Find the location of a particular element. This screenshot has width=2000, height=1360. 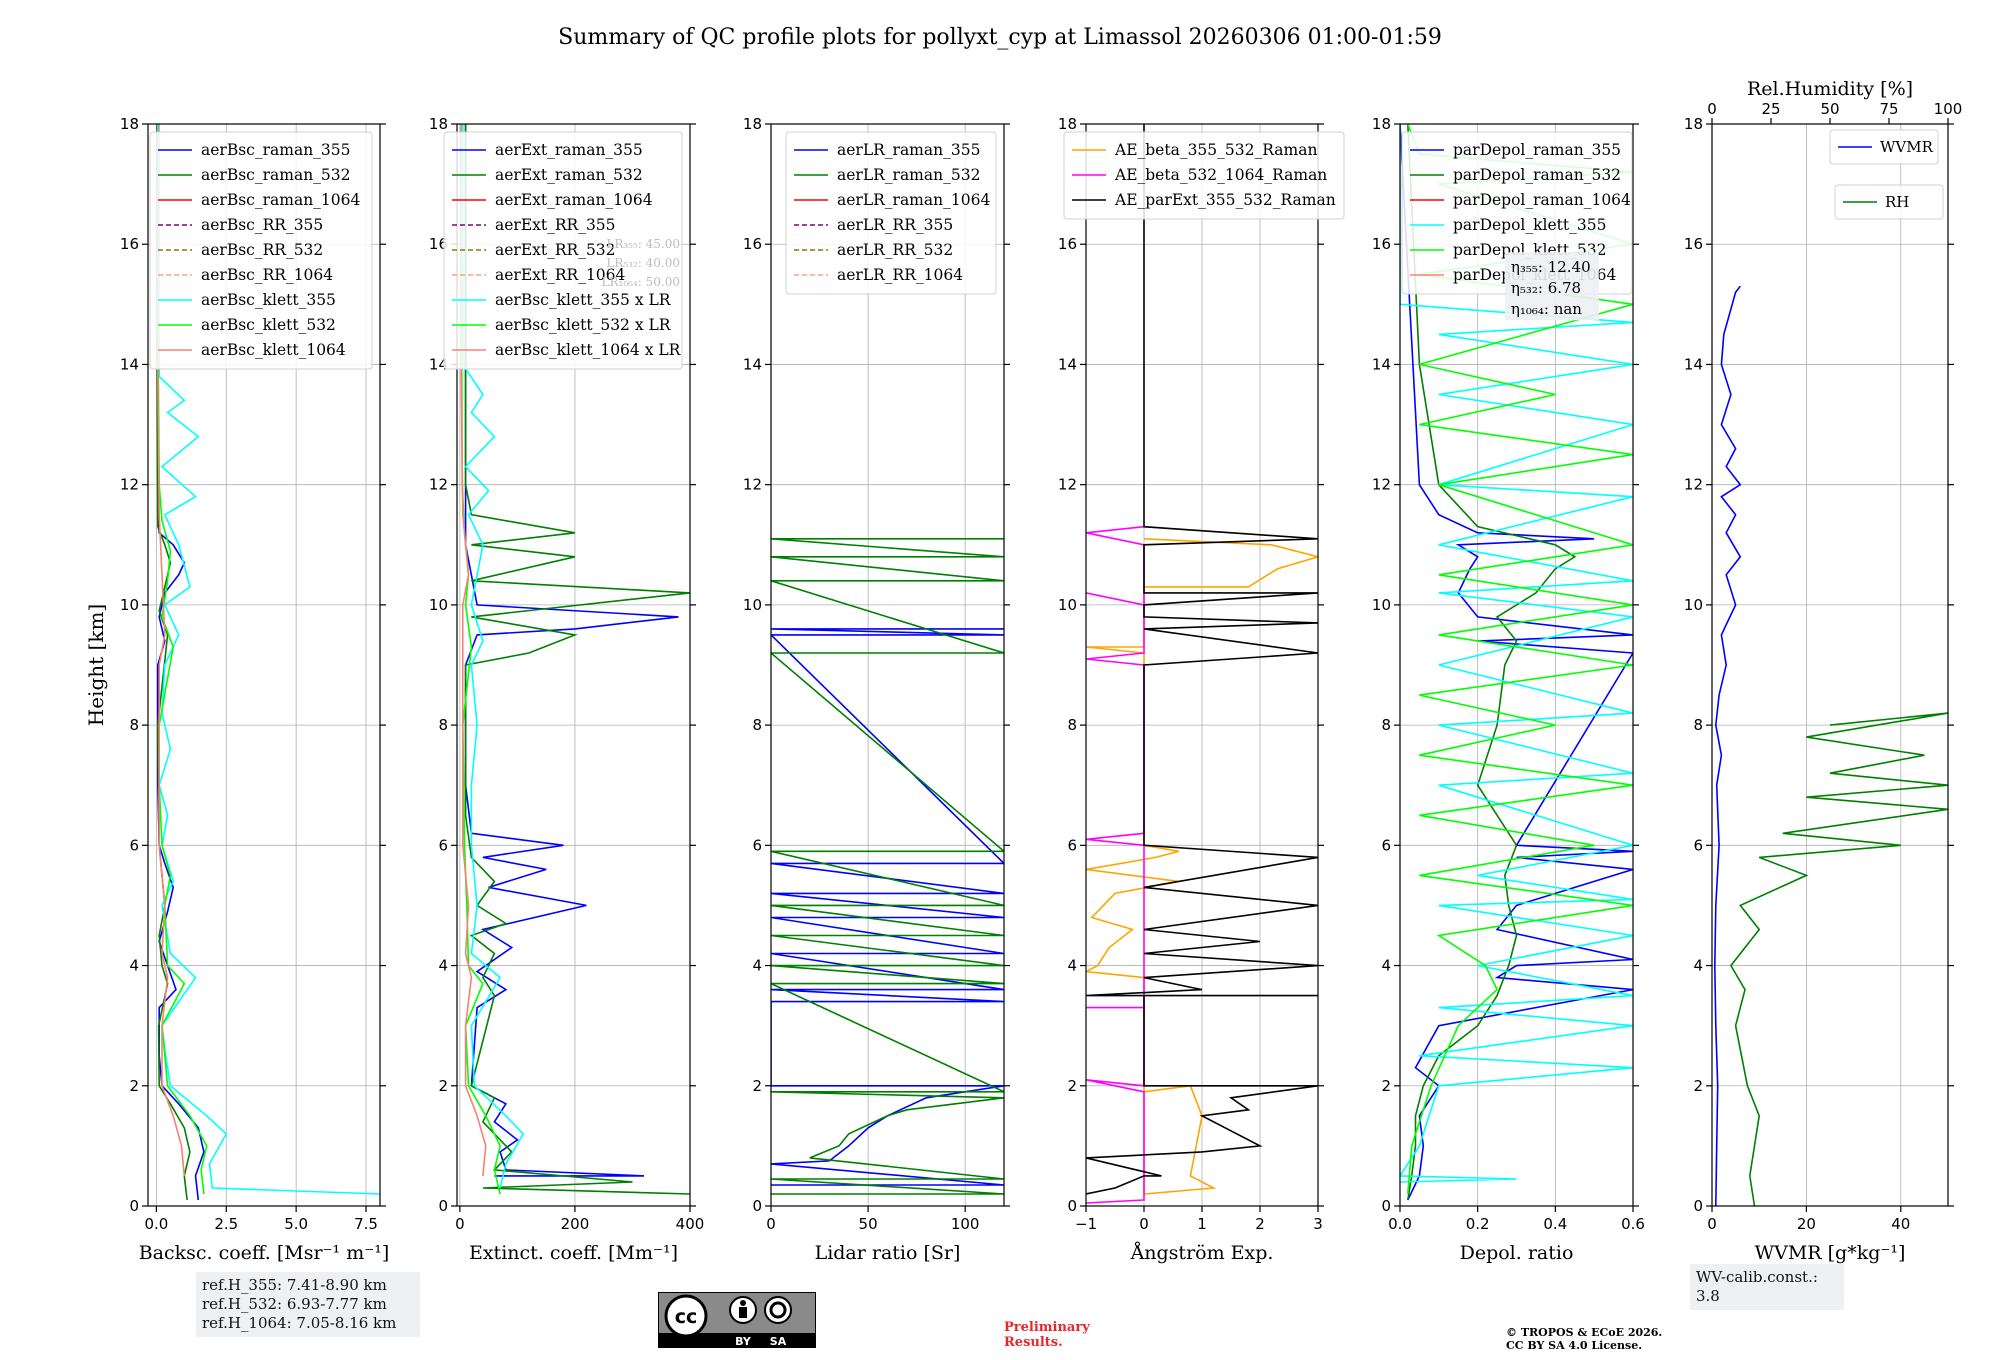

eta-box is located at coordinates (1551, 286).